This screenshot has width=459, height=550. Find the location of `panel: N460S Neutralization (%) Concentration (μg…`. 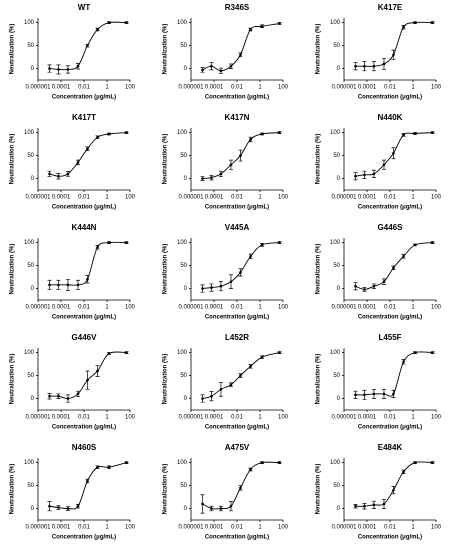

panel: N460S Neutralization (%) Concentration (μg… is located at coordinates (73, 491).